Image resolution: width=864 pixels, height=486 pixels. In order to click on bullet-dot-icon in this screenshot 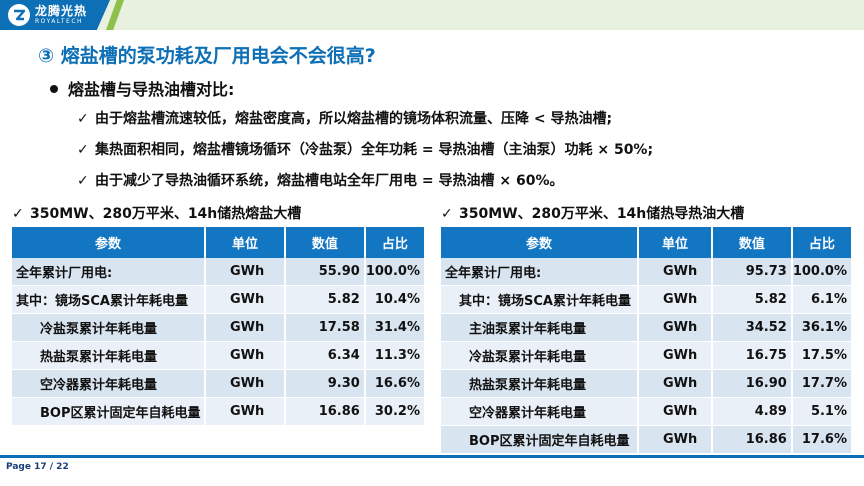, I will do `click(54, 88)`.